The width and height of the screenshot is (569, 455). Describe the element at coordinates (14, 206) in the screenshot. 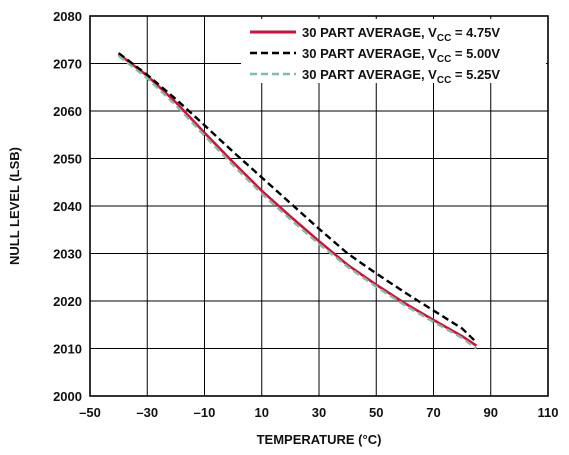

I see `y-axis-title: NULL LEVEL (LSB)` at that location.